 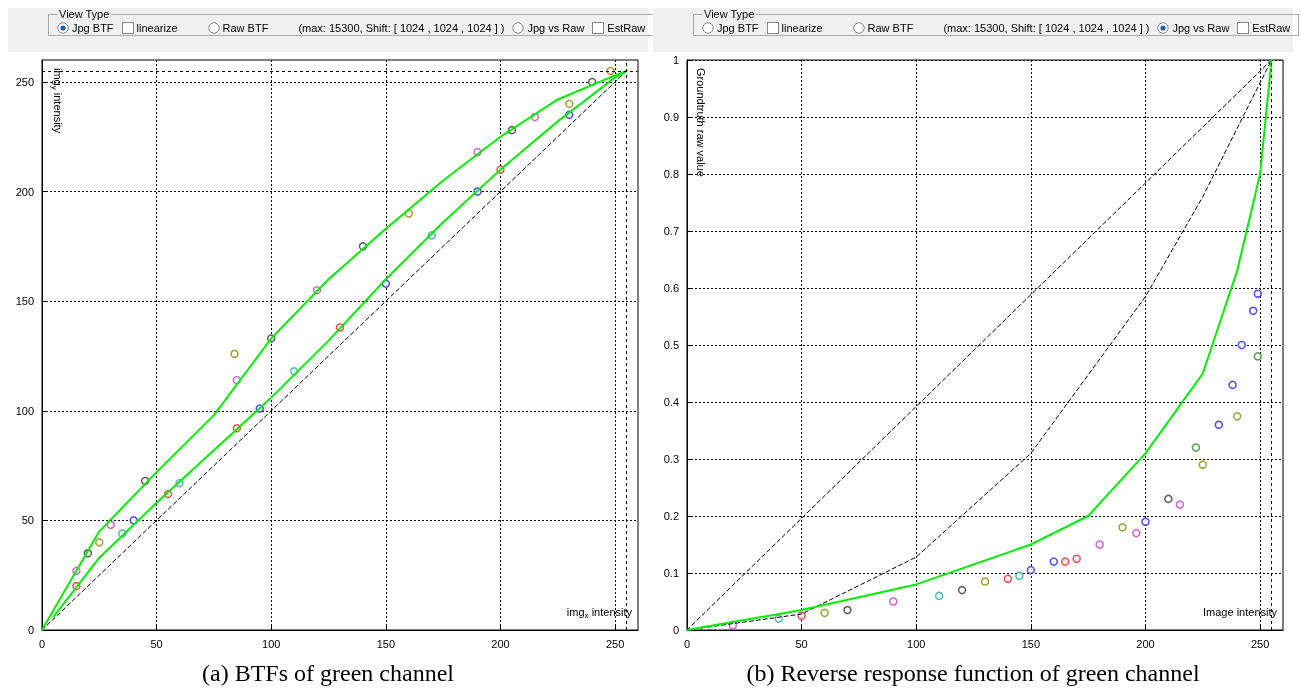 What do you see at coordinates (671, 459) in the screenshot?
I see `y-tick-label: 0.3` at bounding box center [671, 459].